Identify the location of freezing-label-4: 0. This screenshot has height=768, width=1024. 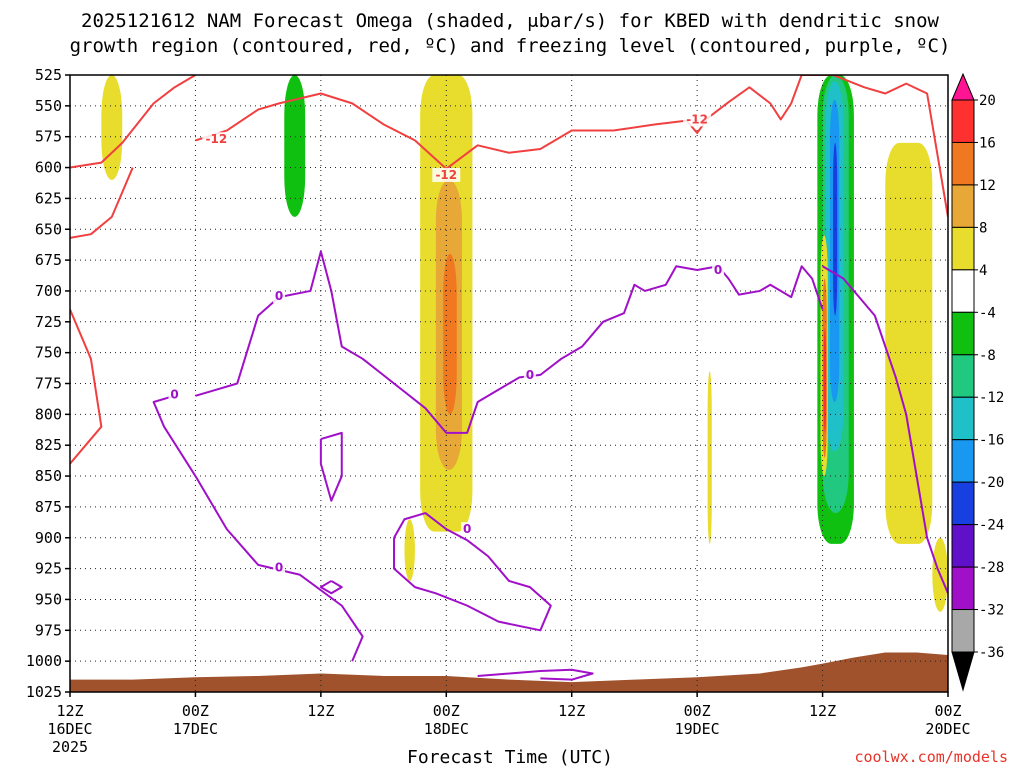
(530, 375).